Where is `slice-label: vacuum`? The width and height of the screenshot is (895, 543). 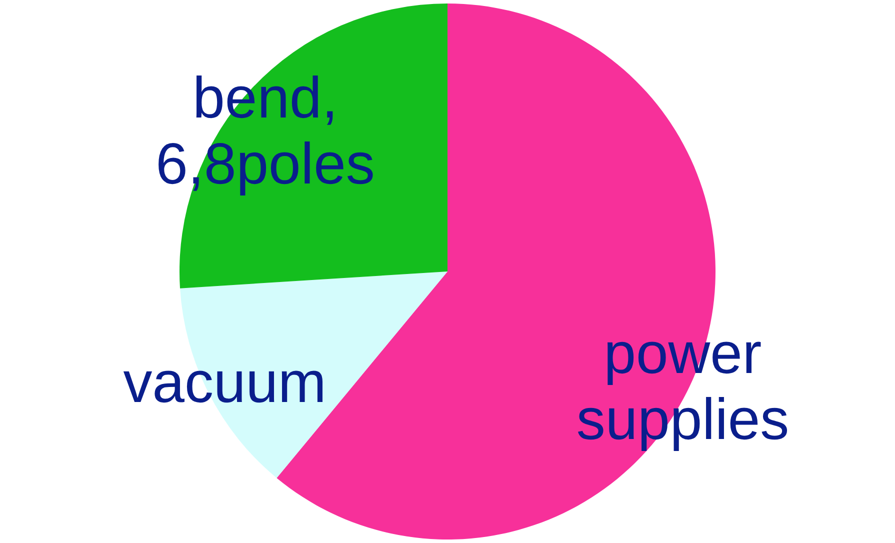
slice-label: vacuum is located at coordinates (224, 382).